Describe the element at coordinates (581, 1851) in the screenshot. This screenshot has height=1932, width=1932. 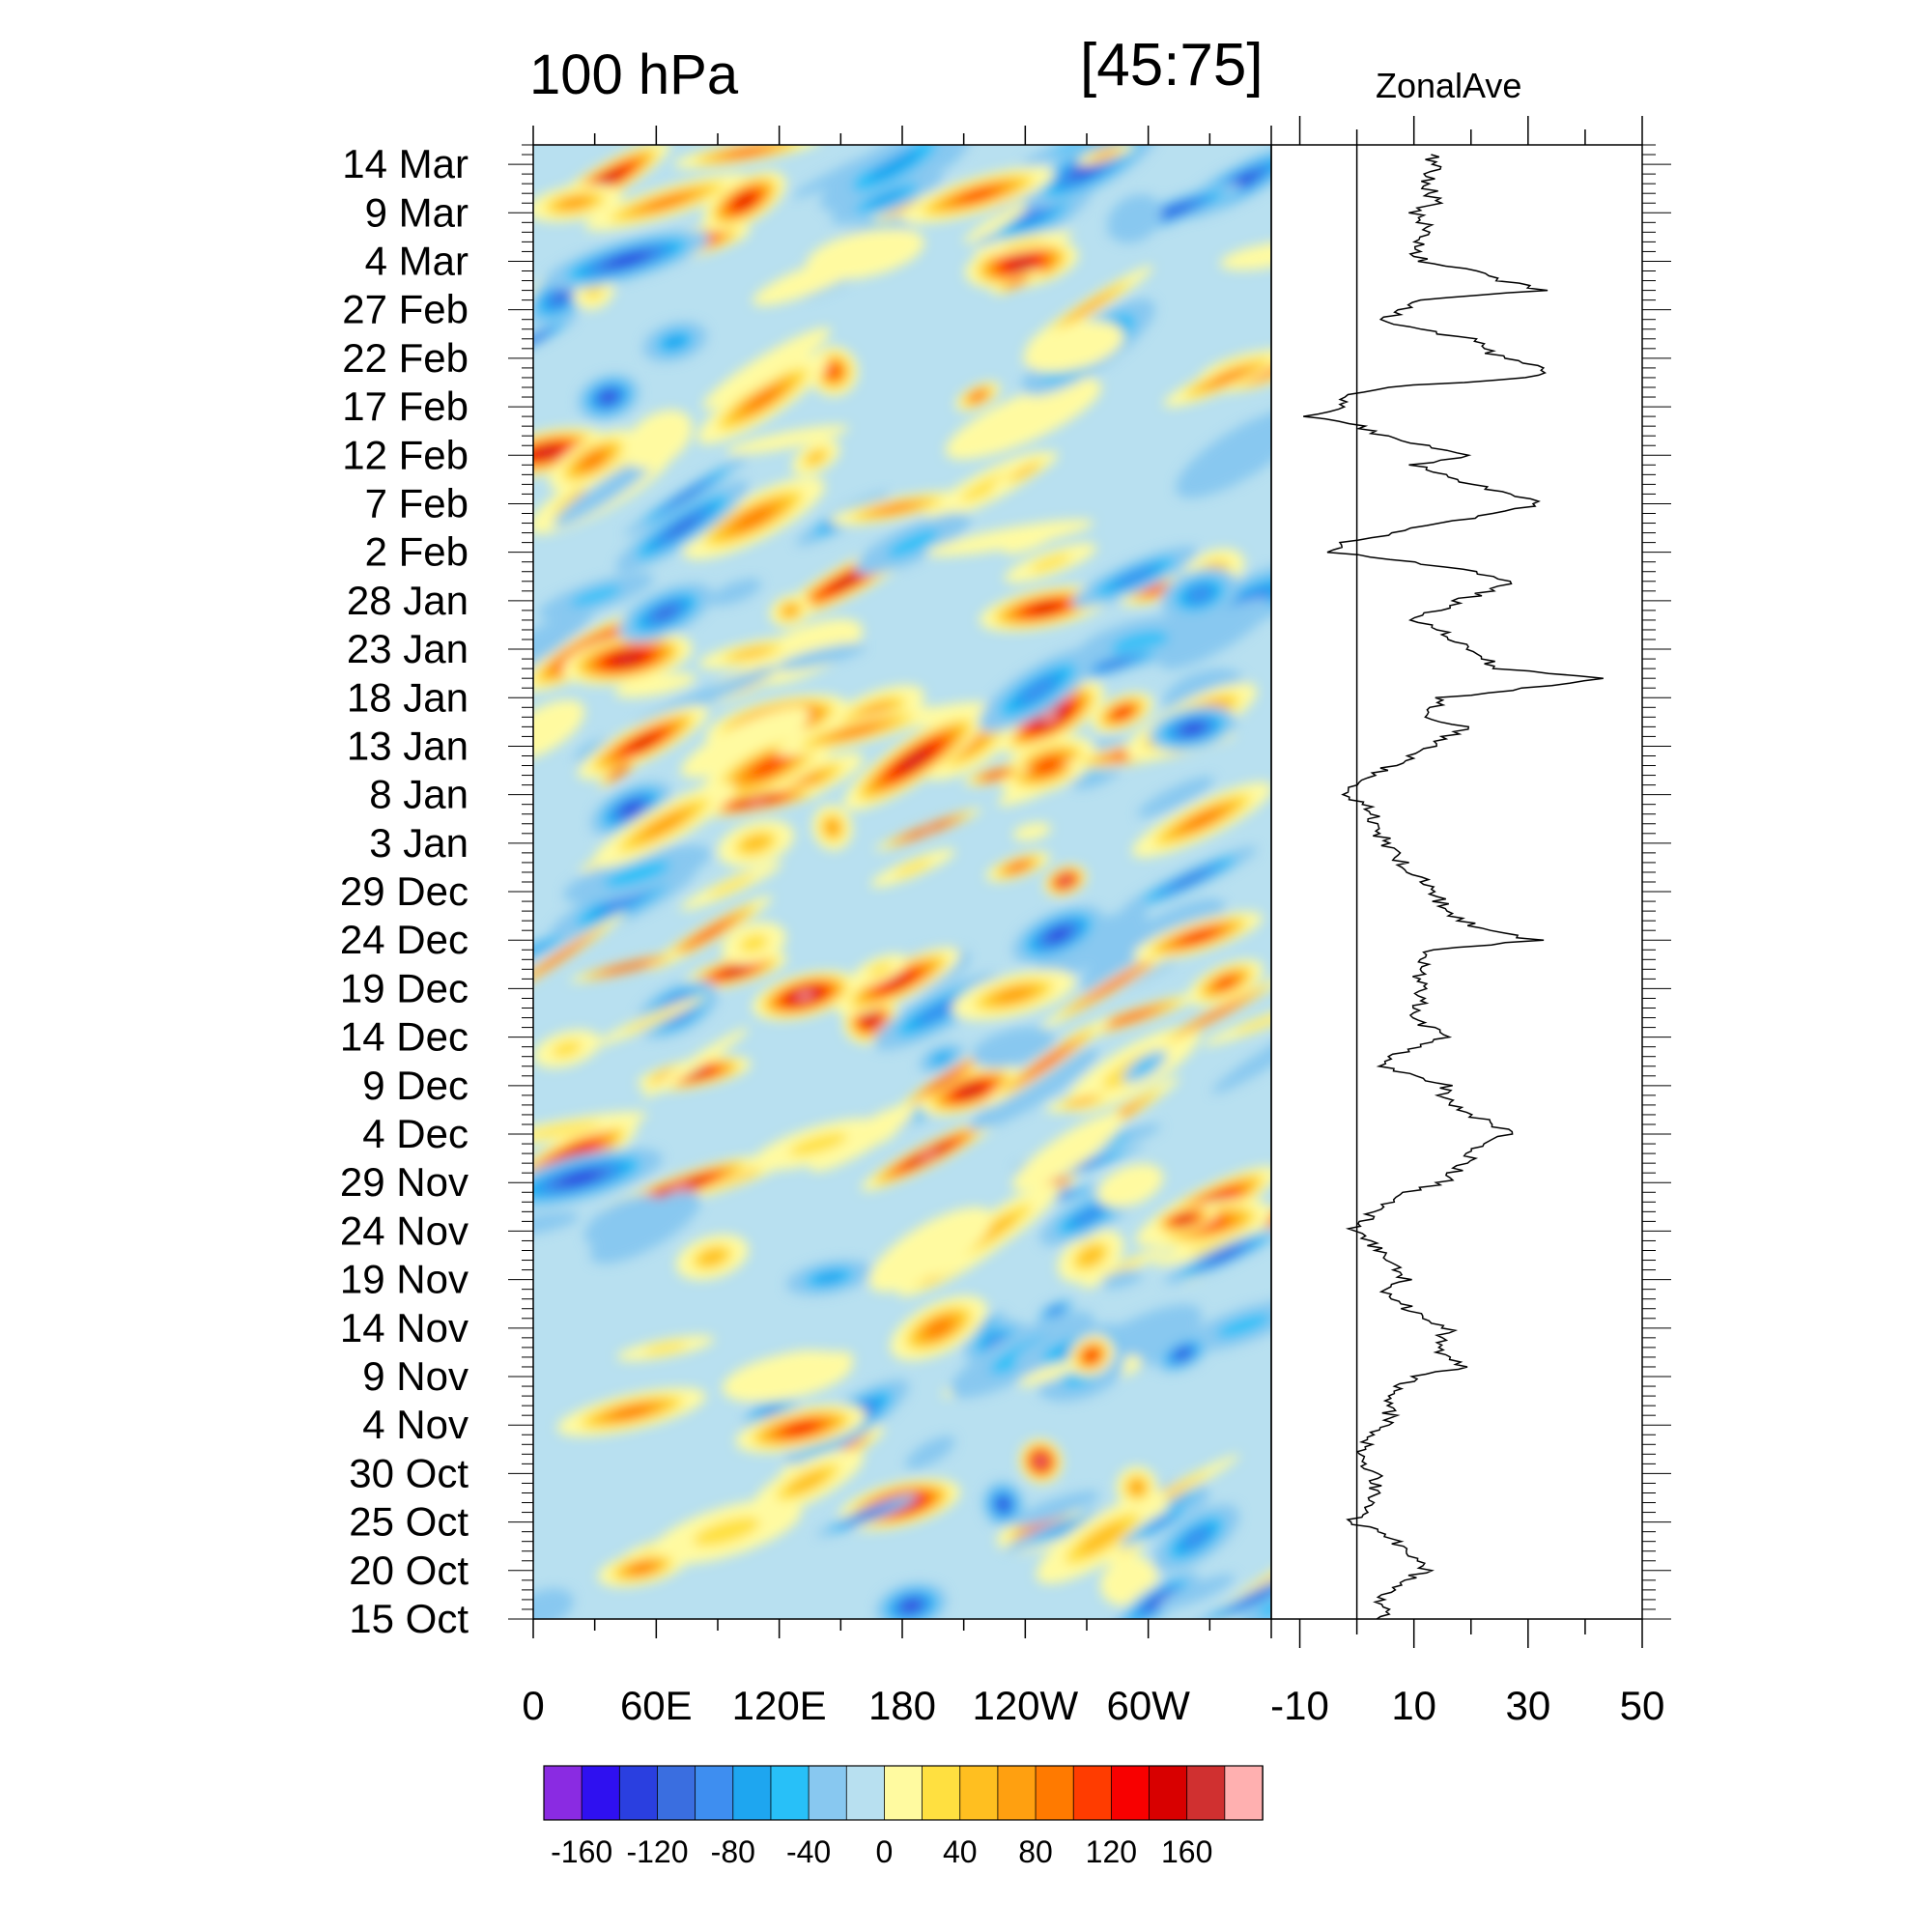
I see `colorbar-tick-label: -160` at that location.